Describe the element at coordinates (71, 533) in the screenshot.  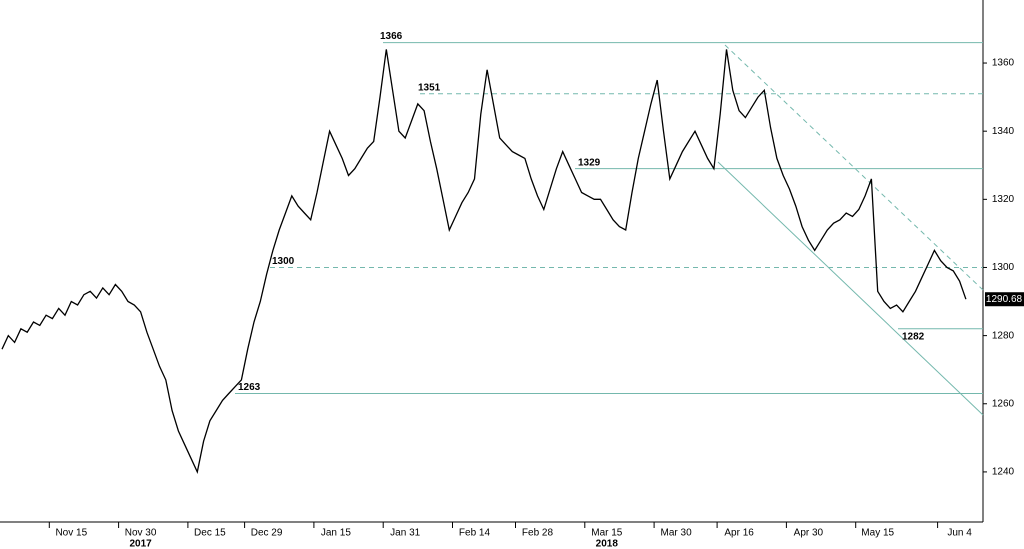
I see `x-tick-label: Nov 15` at that location.